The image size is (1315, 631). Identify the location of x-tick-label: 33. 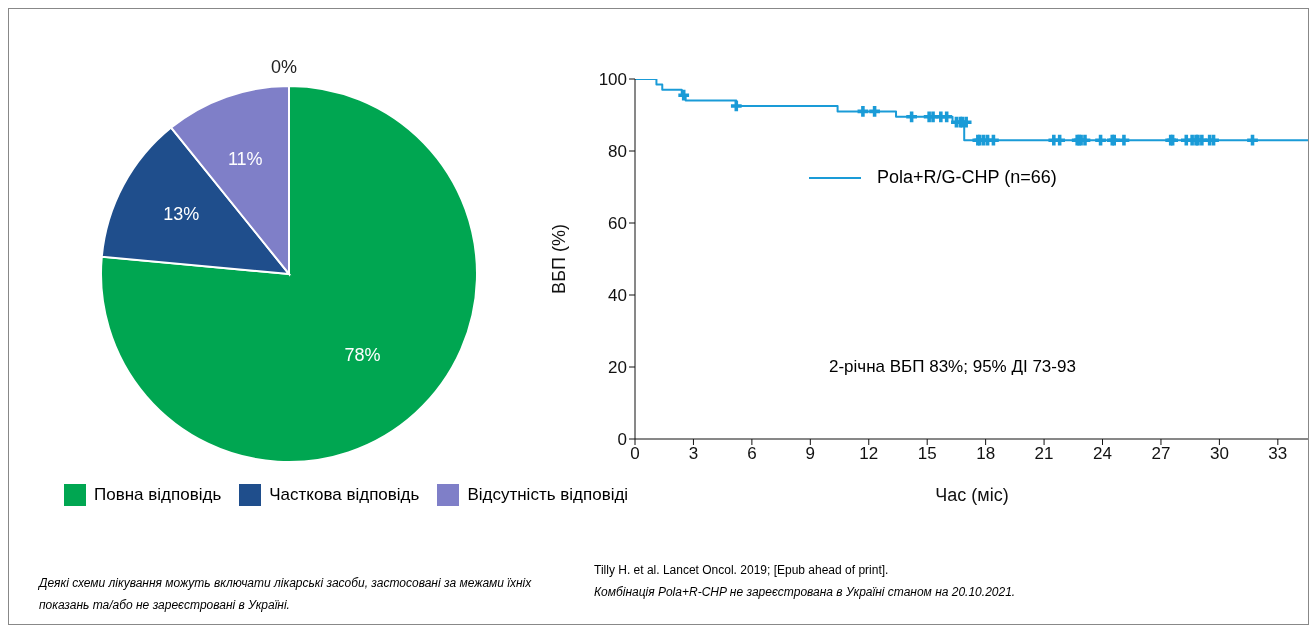
(1278, 454).